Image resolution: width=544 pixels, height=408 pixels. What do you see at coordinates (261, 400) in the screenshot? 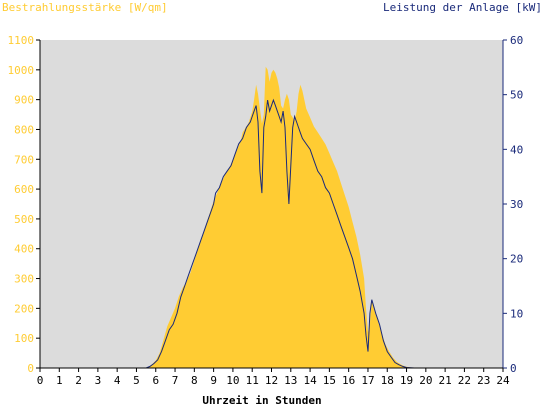
I see `x-axis-title: Uhrzeit in Stunden` at bounding box center [261, 400].